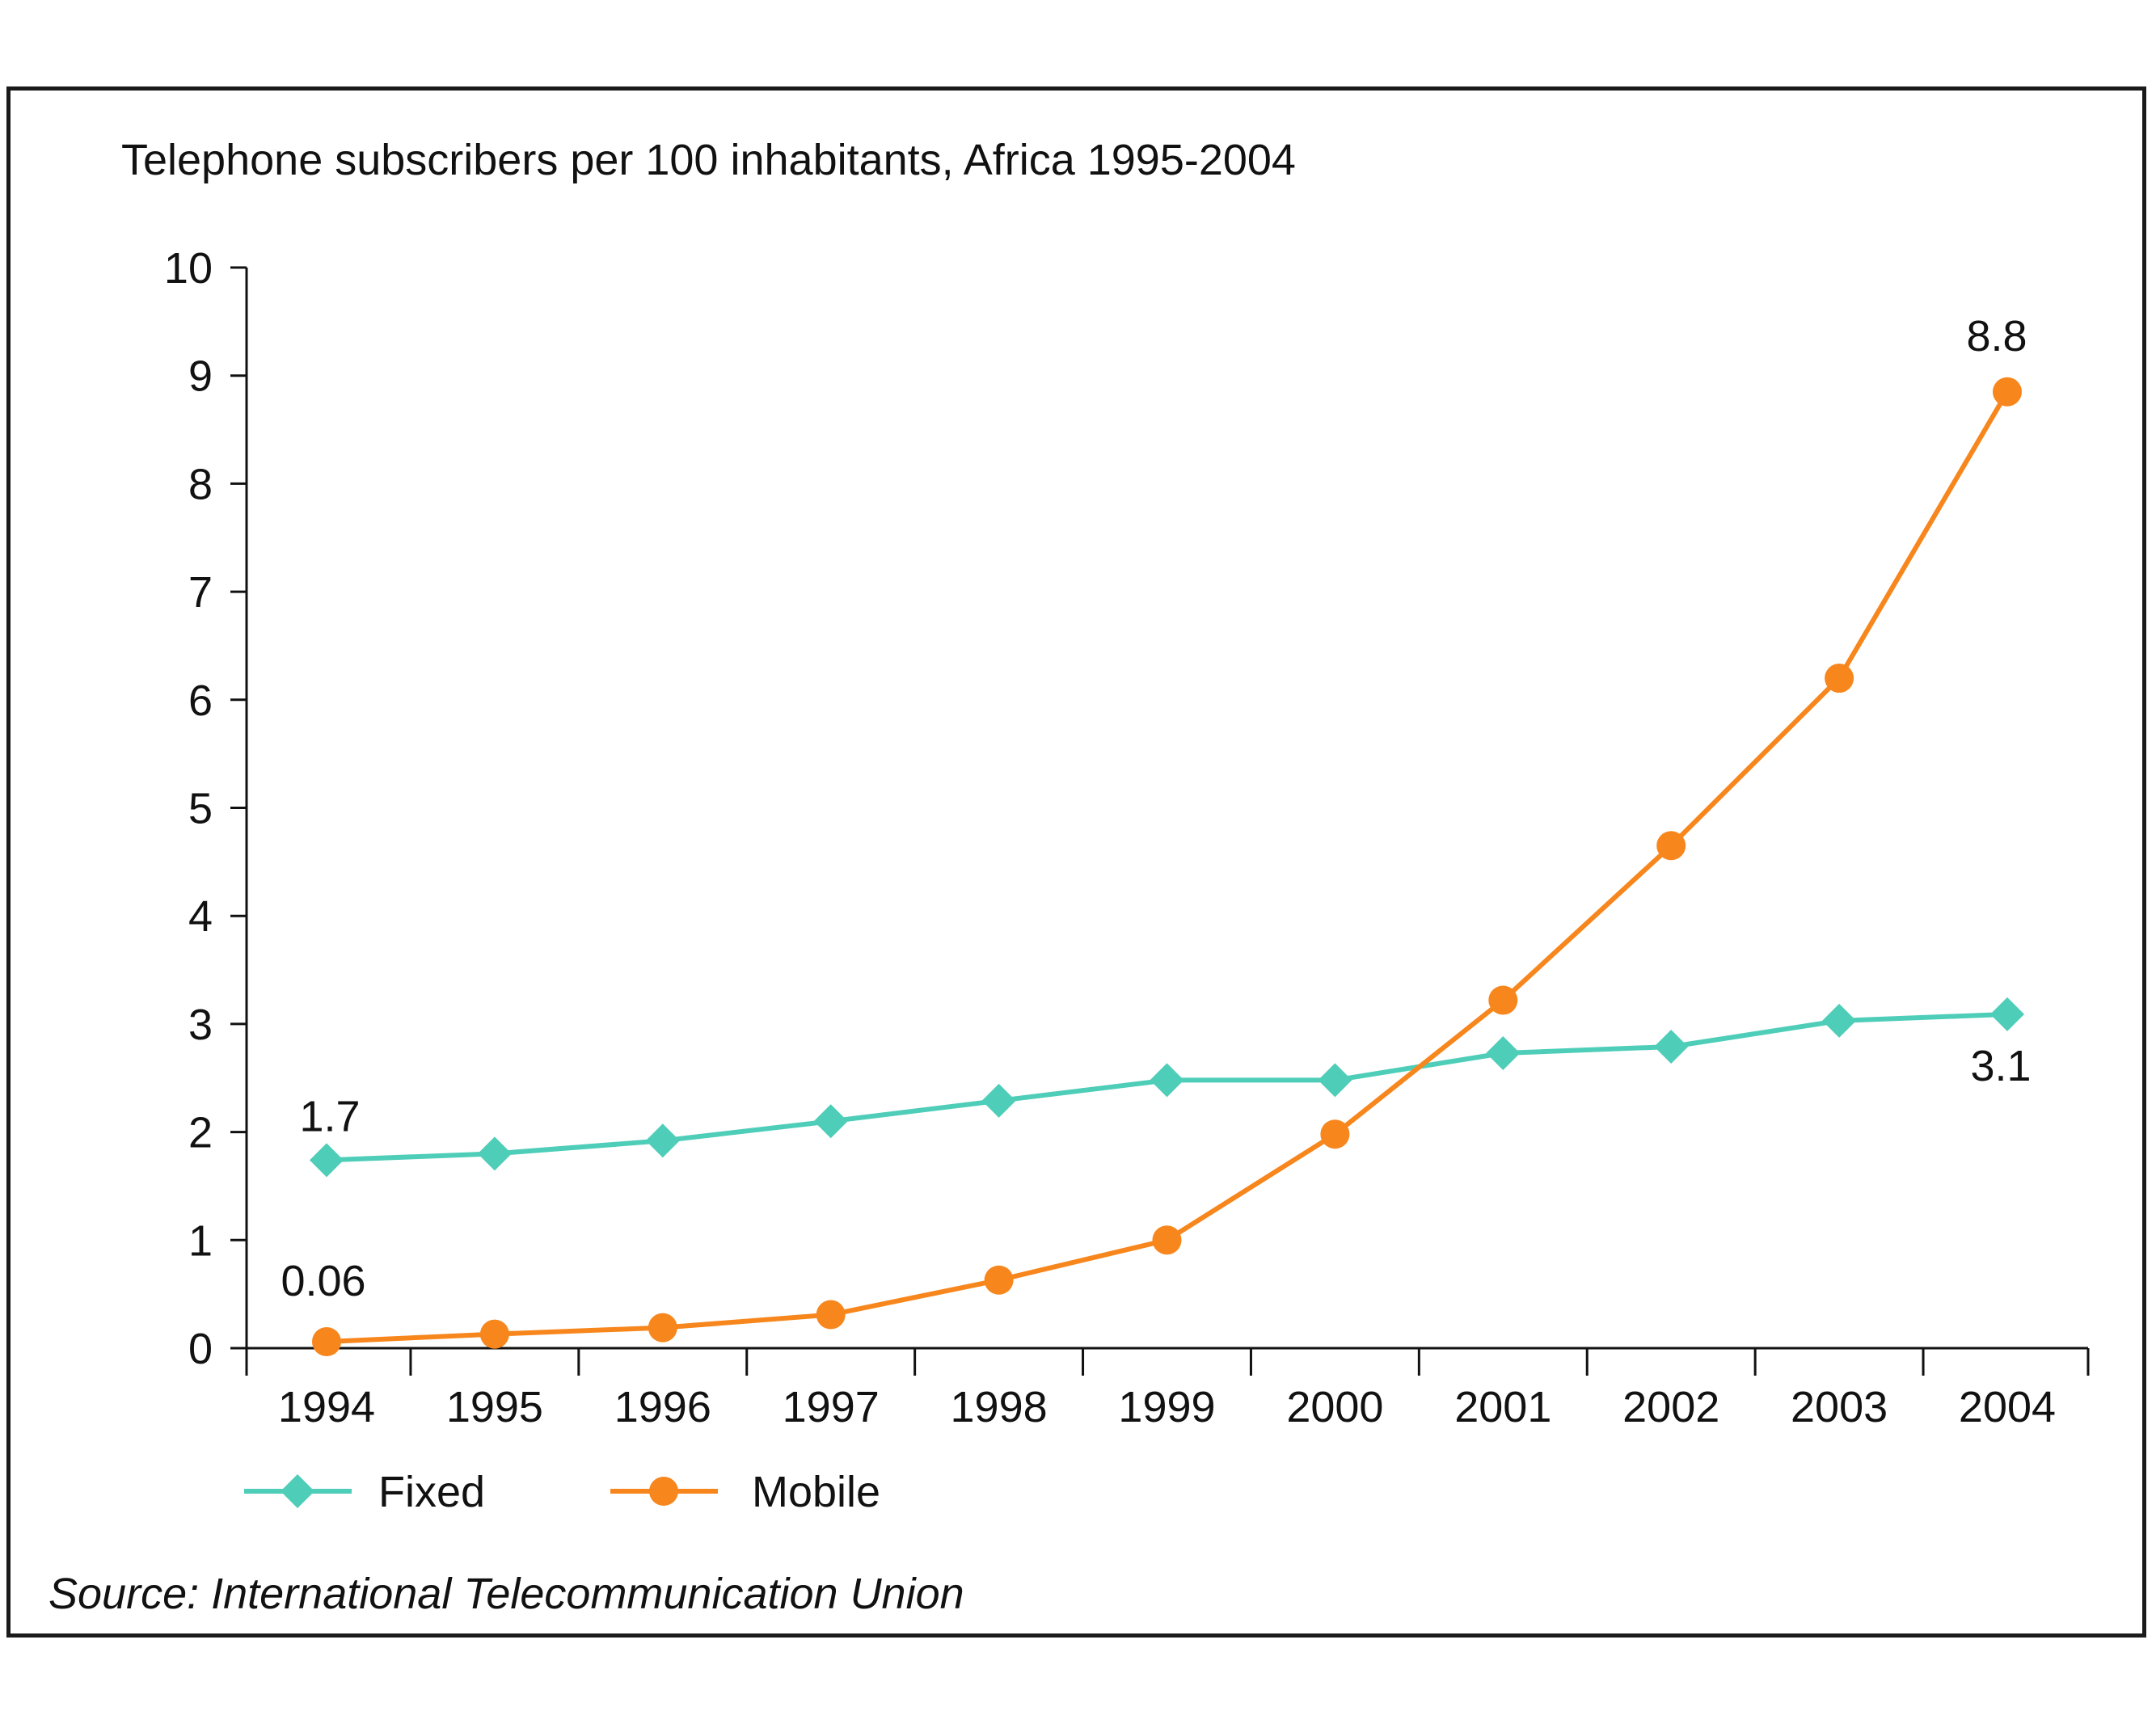 This screenshot has height=1724, width=2156. Describe the element at coordinates (2008, 1407) in the screenshot. I see `x-tick-label: 2004` at that location.